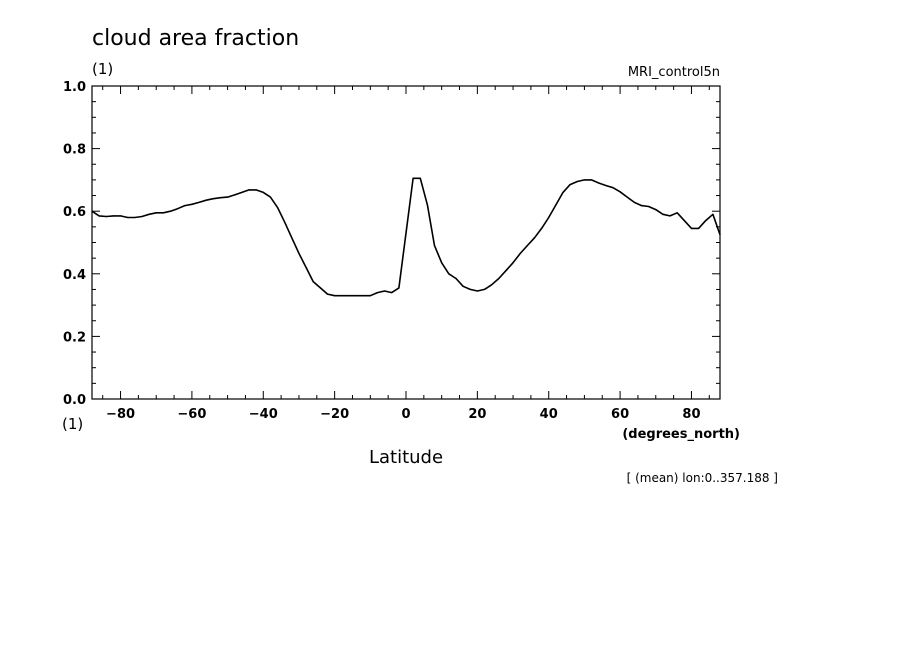 The width and height of the screenshot is (904, 658). I want to click on y-tick-label: 0.4, so click(74, 275).